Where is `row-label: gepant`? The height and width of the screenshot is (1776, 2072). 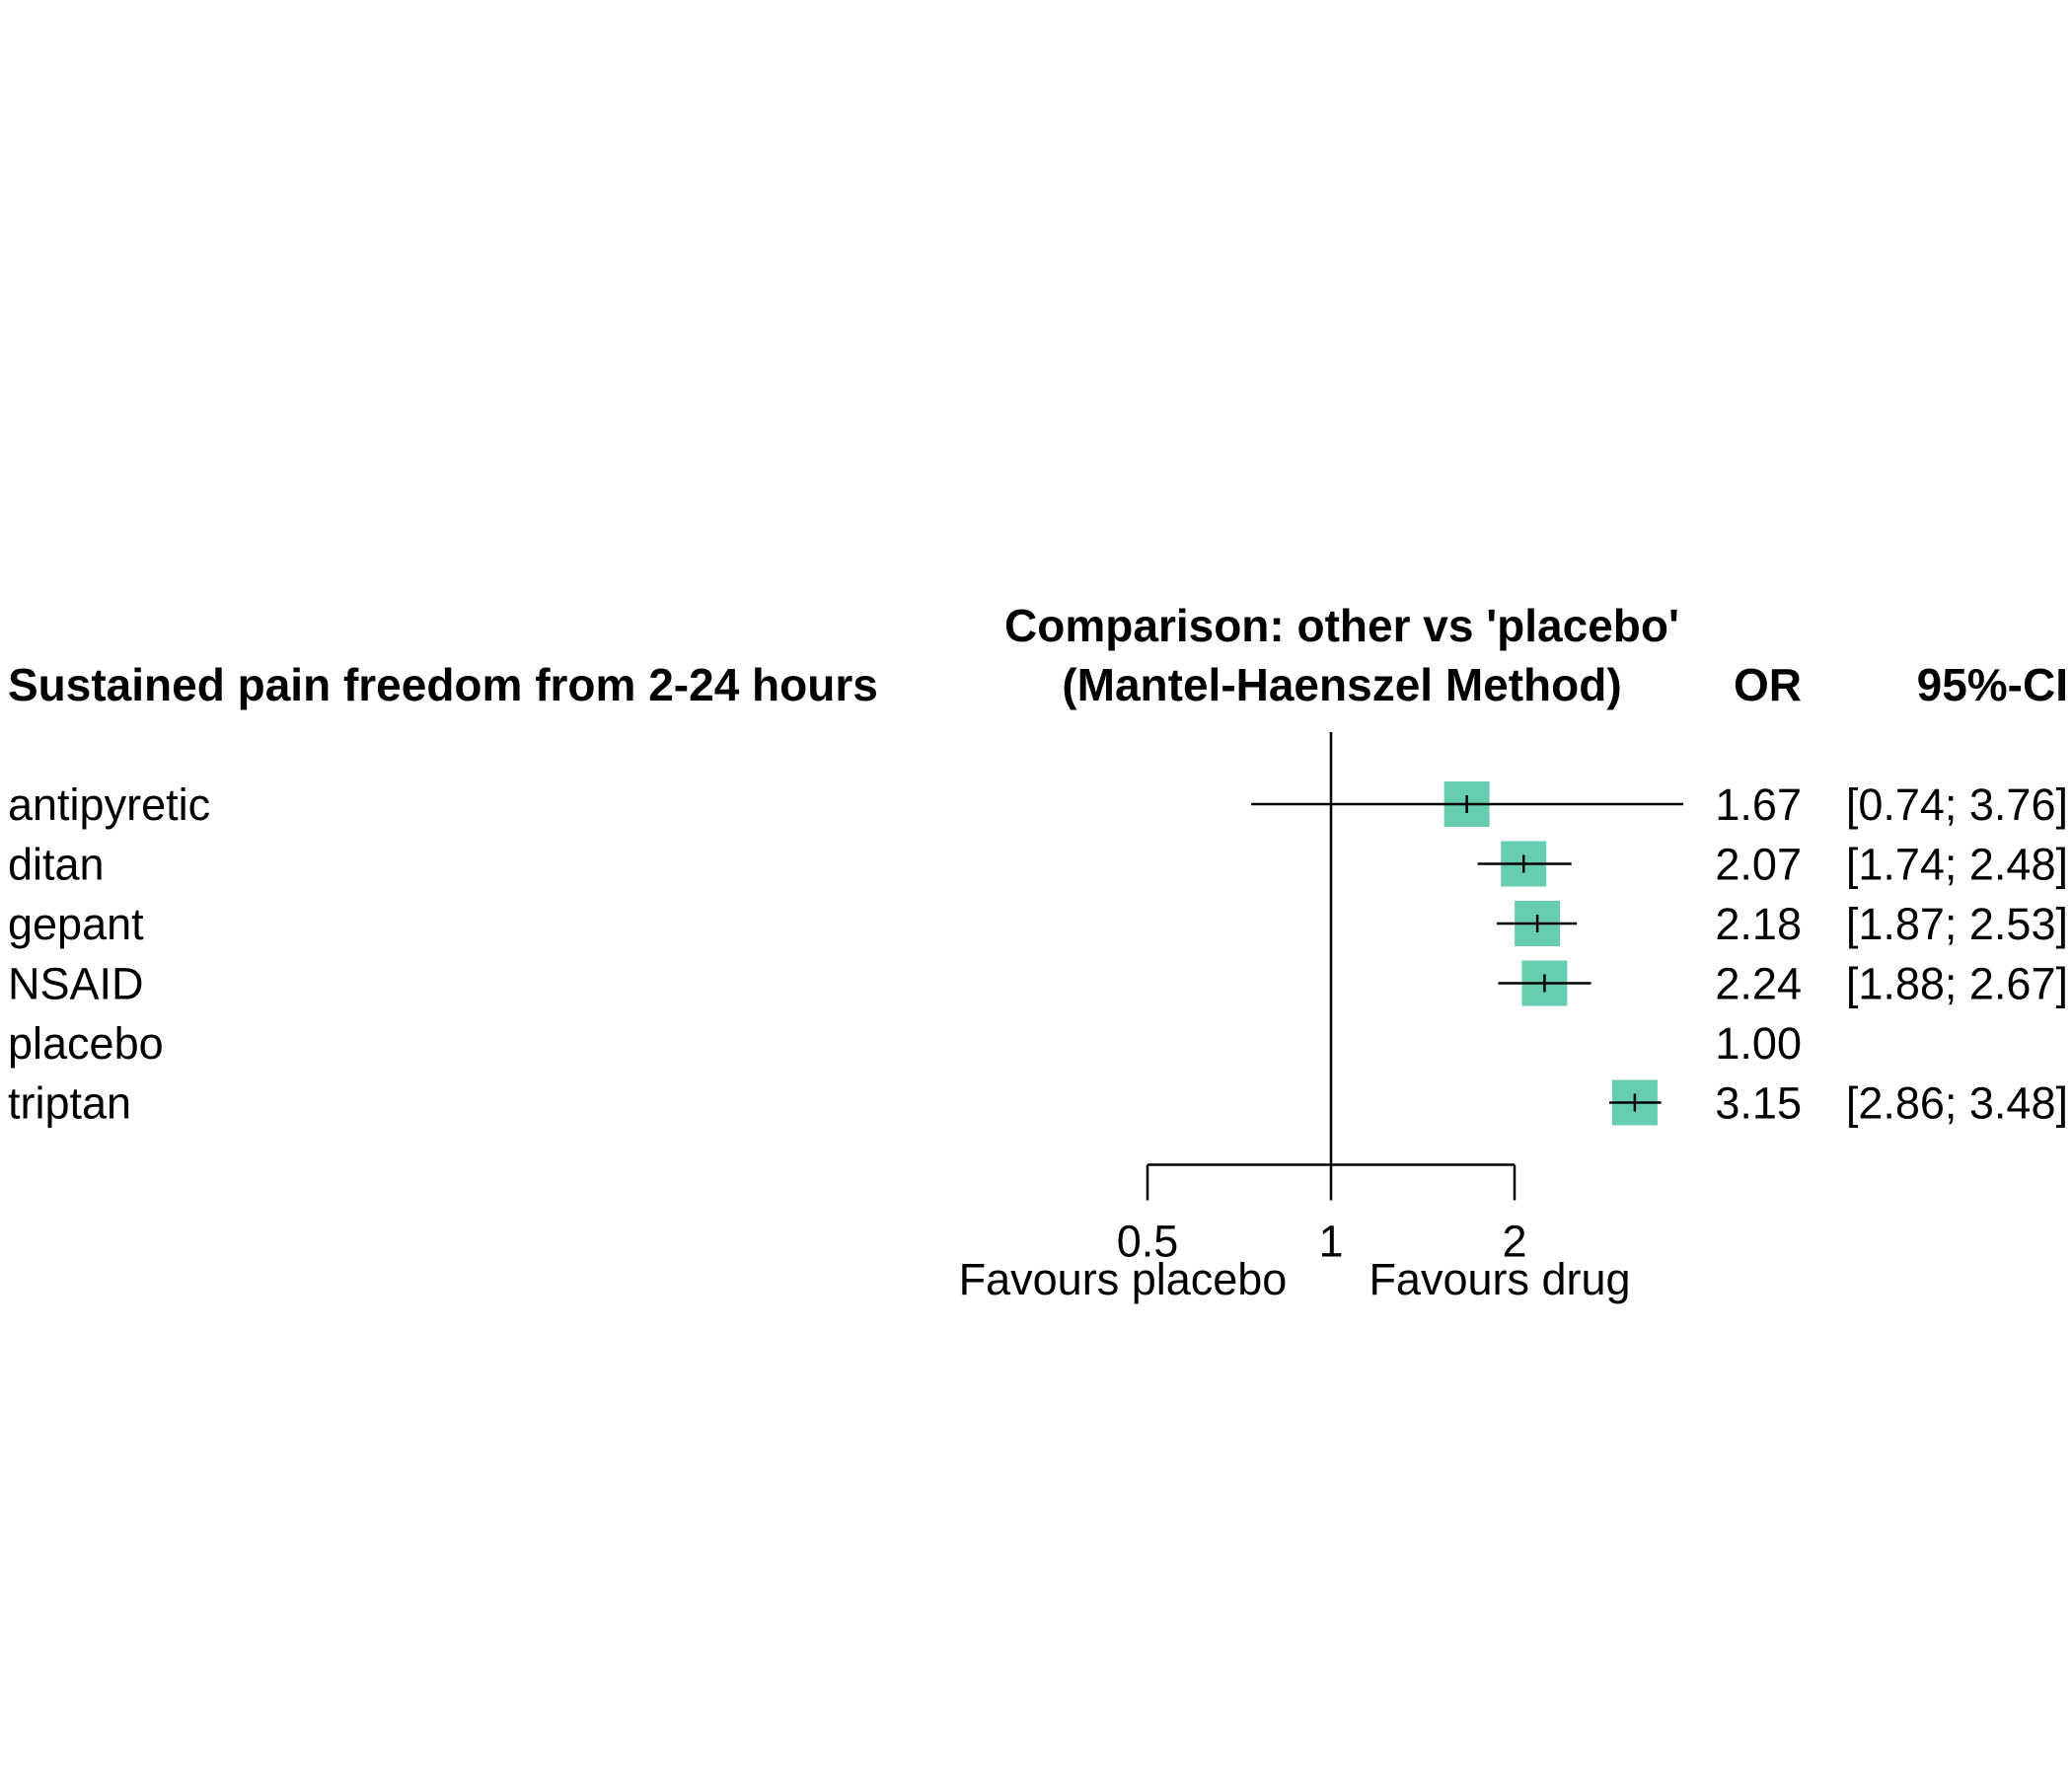 row-label: gepant is located at coordinates (76, 924).